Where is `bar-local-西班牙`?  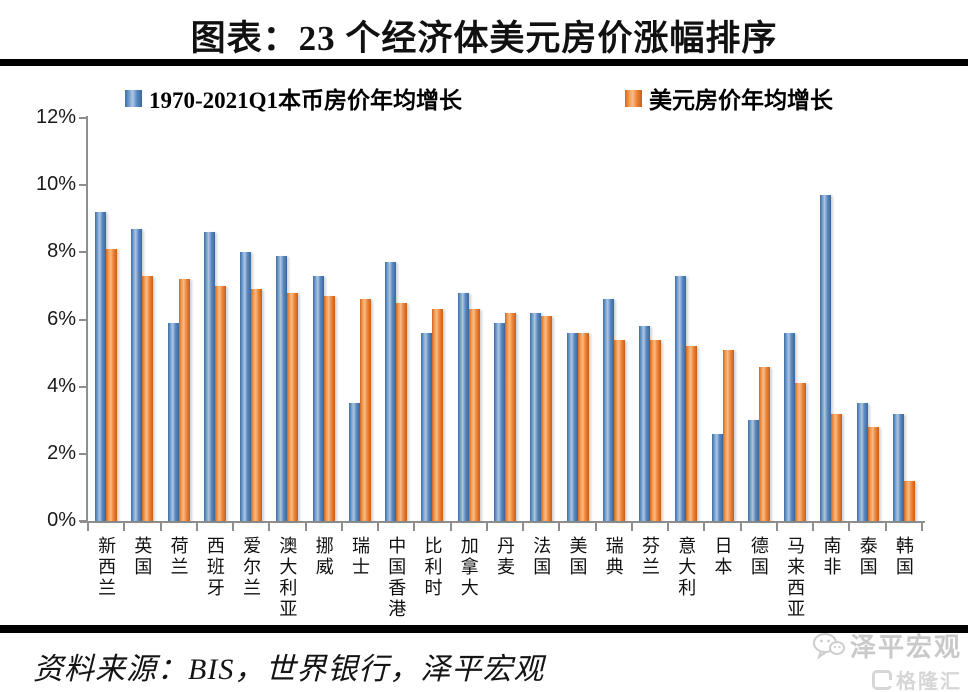
bar-local-西班牙 is located at coordinates (209, 376).